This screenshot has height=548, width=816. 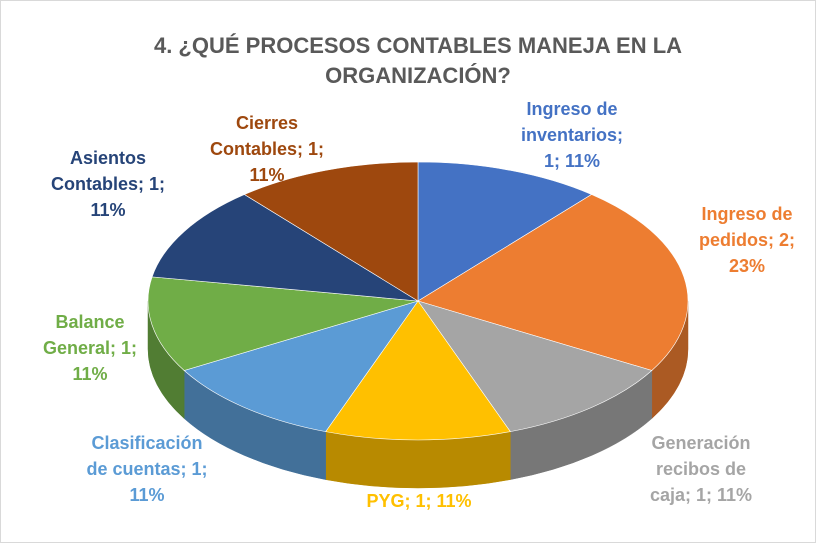 What do you see at coordinates (108, 184) in the screenshot?
I see `data-label: Asientos Contables; 1; 11%` at bounding box center [108, 184].